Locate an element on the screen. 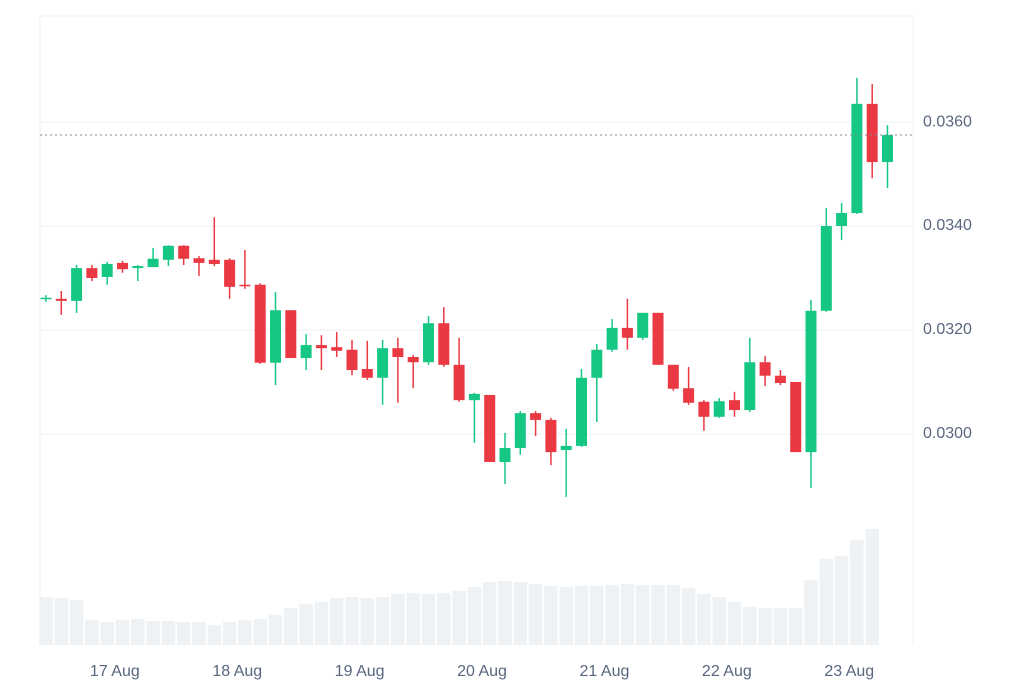  x-tick-label: 22 Aug is located at coordinates (727, 671).